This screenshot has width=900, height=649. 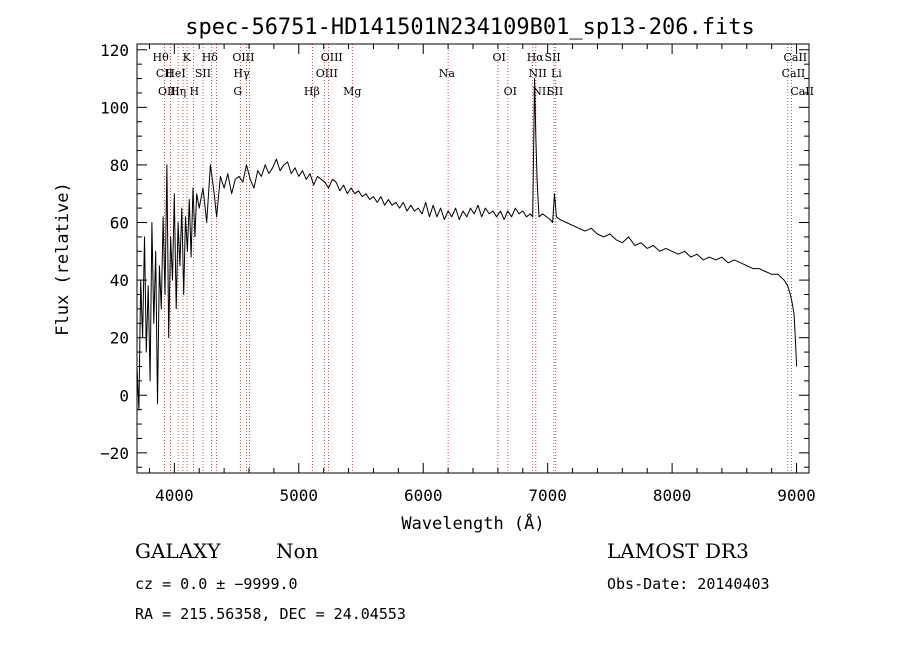 What do you see at coordinates (270, 614) in the screenshot?
I see `ra-dec: RA = 215.56358, DEC = 24.04553` at bounding box center [270, 614].